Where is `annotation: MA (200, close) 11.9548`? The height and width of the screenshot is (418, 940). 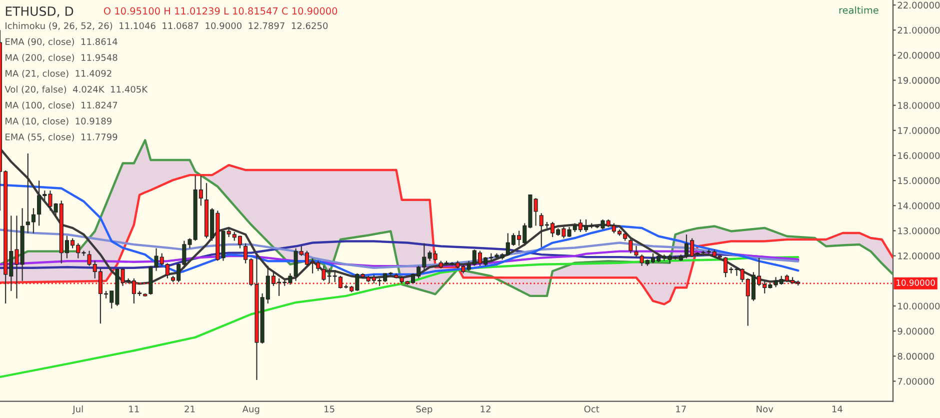 annotation: MA (200, close) 11.9548 is located at coordinates (62, 58).